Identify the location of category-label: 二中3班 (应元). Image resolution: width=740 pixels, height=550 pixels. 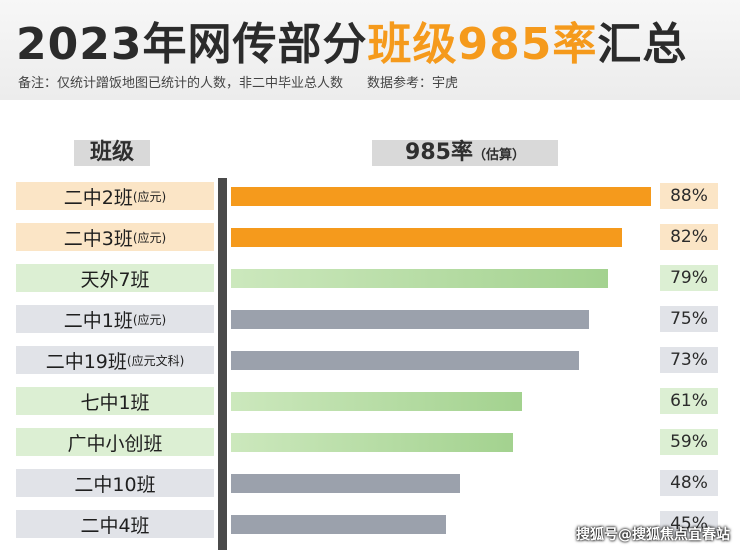
(115, 237).